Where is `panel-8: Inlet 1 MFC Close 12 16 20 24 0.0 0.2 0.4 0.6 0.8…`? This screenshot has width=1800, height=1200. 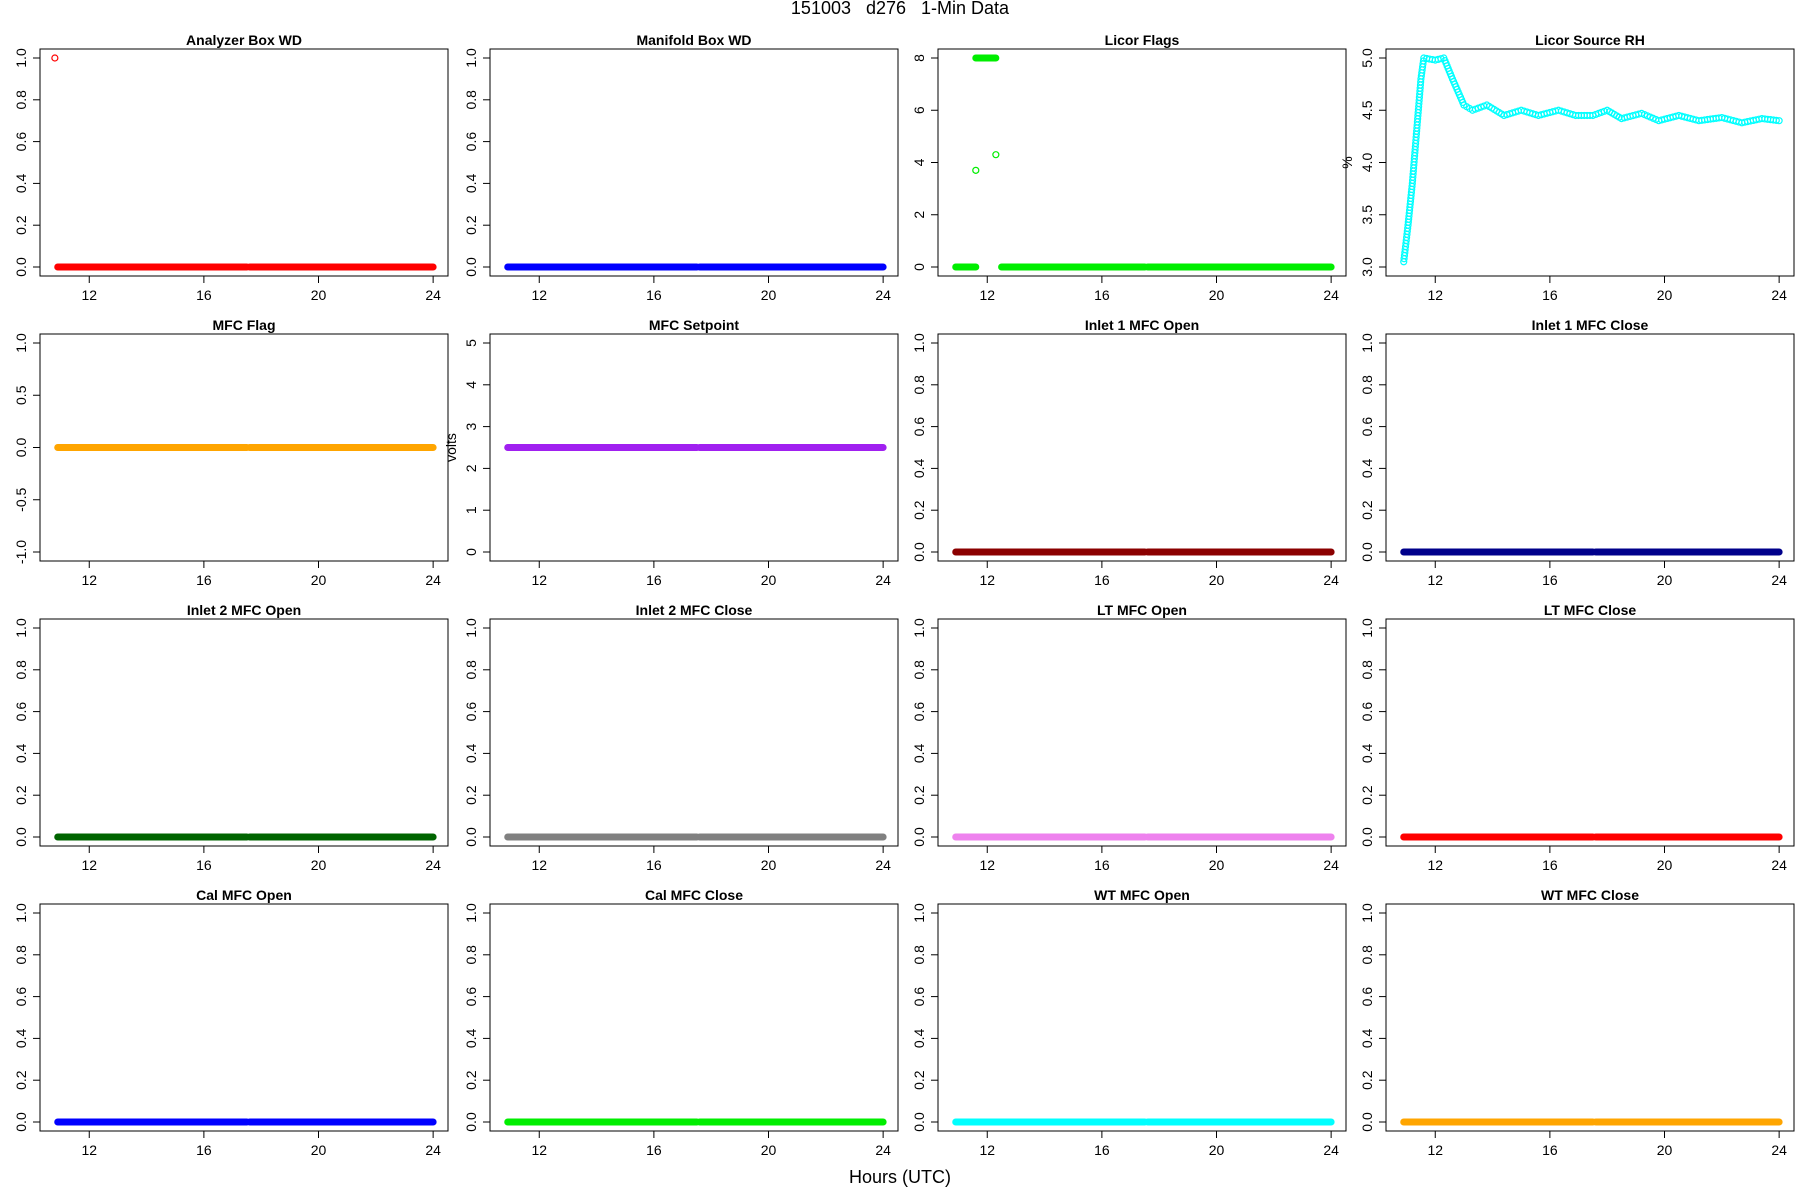
panel-8: Inlet 1 MFC Close 12 16 20 24 0.0 0.2 0.4 0.6 0.8… is located at coordinates (1577, 452).